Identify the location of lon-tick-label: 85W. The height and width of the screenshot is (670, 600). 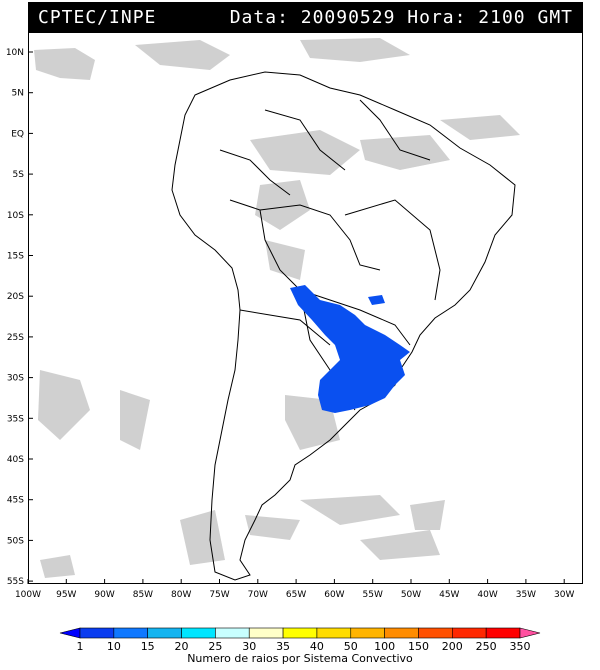
(143, 595).